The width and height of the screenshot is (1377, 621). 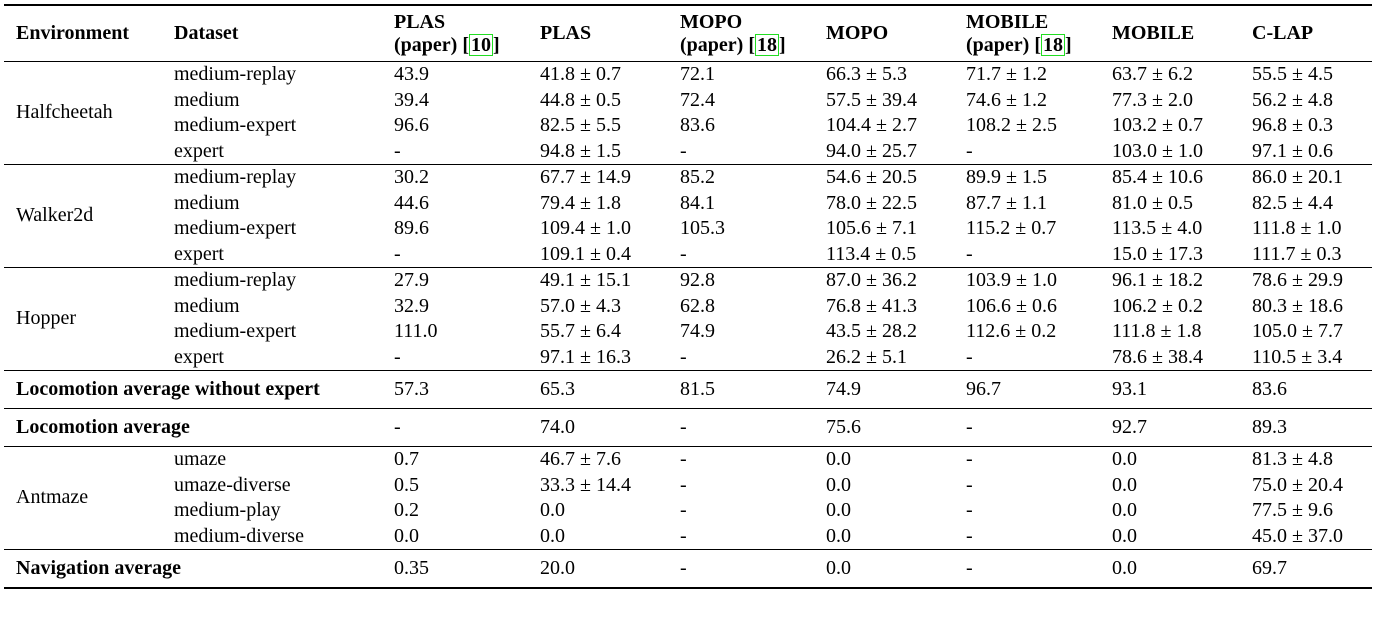 I want to click on cell-value: 105.3, so click(x=702, y=228).